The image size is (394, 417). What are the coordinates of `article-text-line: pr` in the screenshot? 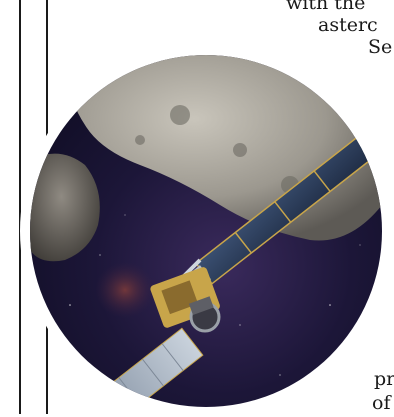 It's located at (384, 379).